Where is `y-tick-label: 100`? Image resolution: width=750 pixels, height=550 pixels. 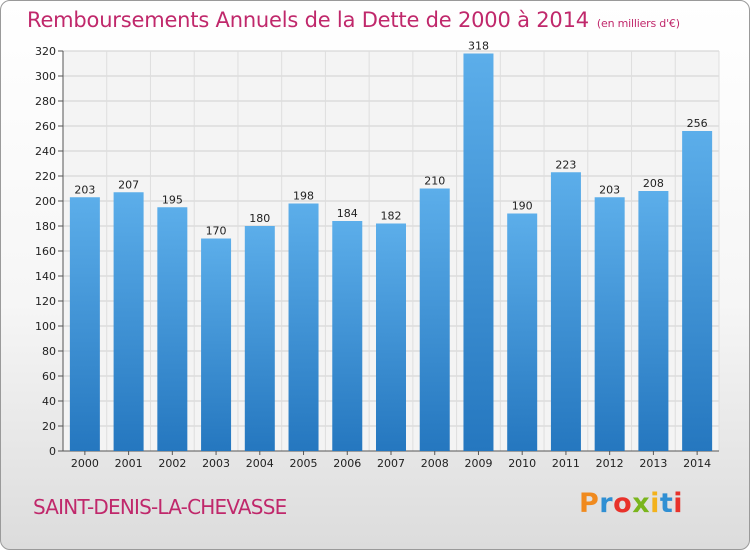 y-tick-label: 100 is located at coordinates (45, 326).